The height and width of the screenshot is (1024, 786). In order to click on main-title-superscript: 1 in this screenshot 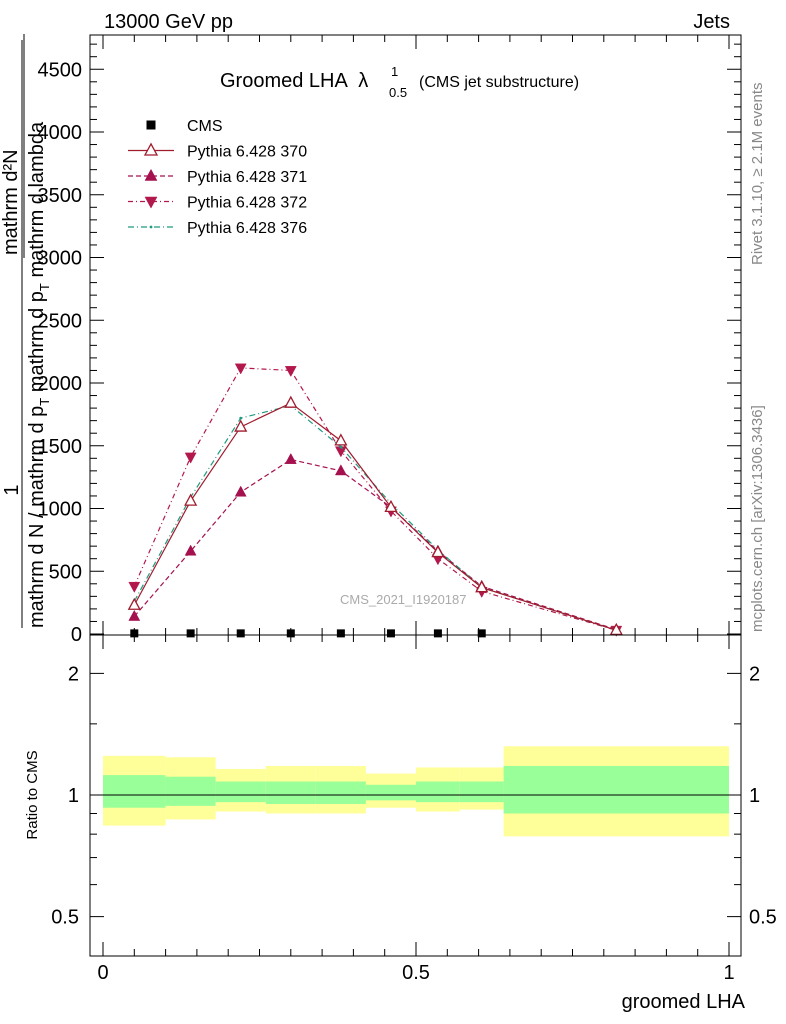, I will do `click(394, 71)`.